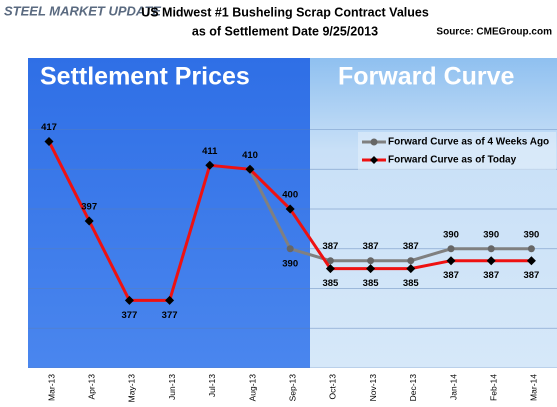  Describe the element at coordinates (426, 77) in the screenshot. I see `panel-label: Forward Curve` at that location.